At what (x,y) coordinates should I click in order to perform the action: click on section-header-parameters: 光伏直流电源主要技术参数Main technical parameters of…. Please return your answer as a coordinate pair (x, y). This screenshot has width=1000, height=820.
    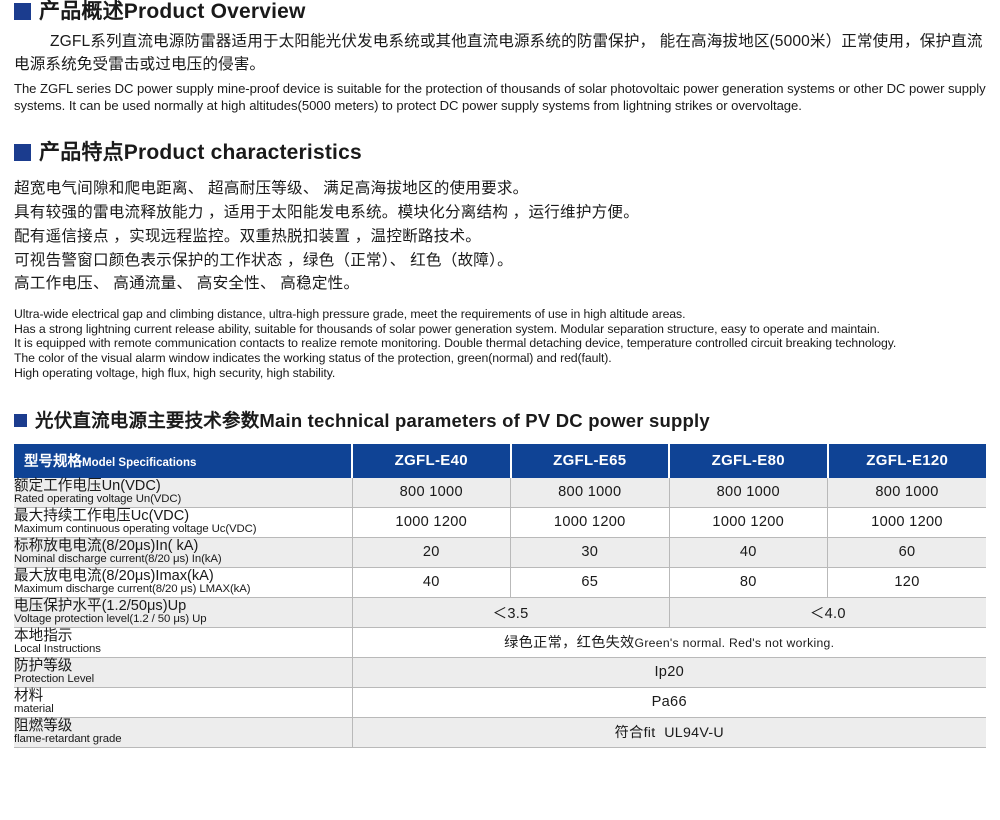
    Looking at the image, I should click on (500, 420).